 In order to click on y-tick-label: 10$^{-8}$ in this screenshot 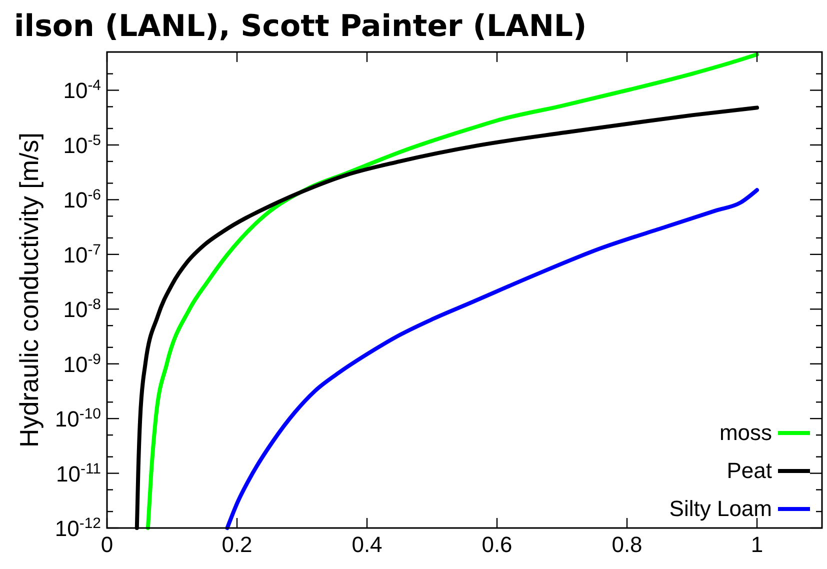, I will do `click(82, 309)`.